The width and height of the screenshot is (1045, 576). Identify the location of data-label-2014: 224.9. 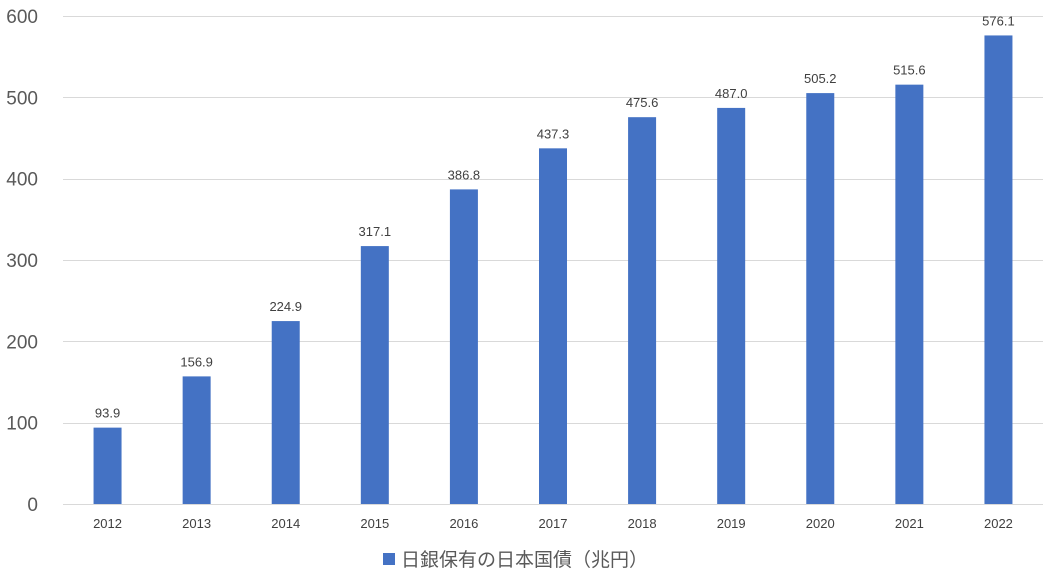
(285, 306).